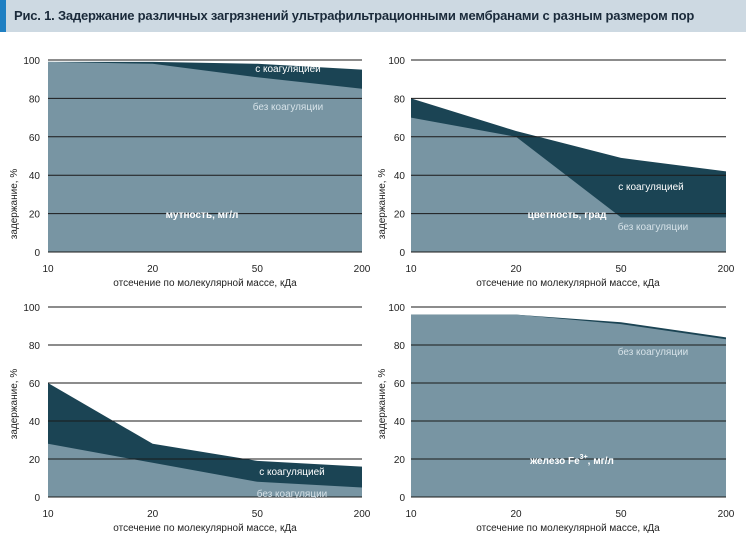 Image resolution: width=746 pixels, height=544 pixels. What do you see at coordinates (554, 461) in the screenshot?
I see `chart-title-main: железо Fe` at bounding box center [554, 461].